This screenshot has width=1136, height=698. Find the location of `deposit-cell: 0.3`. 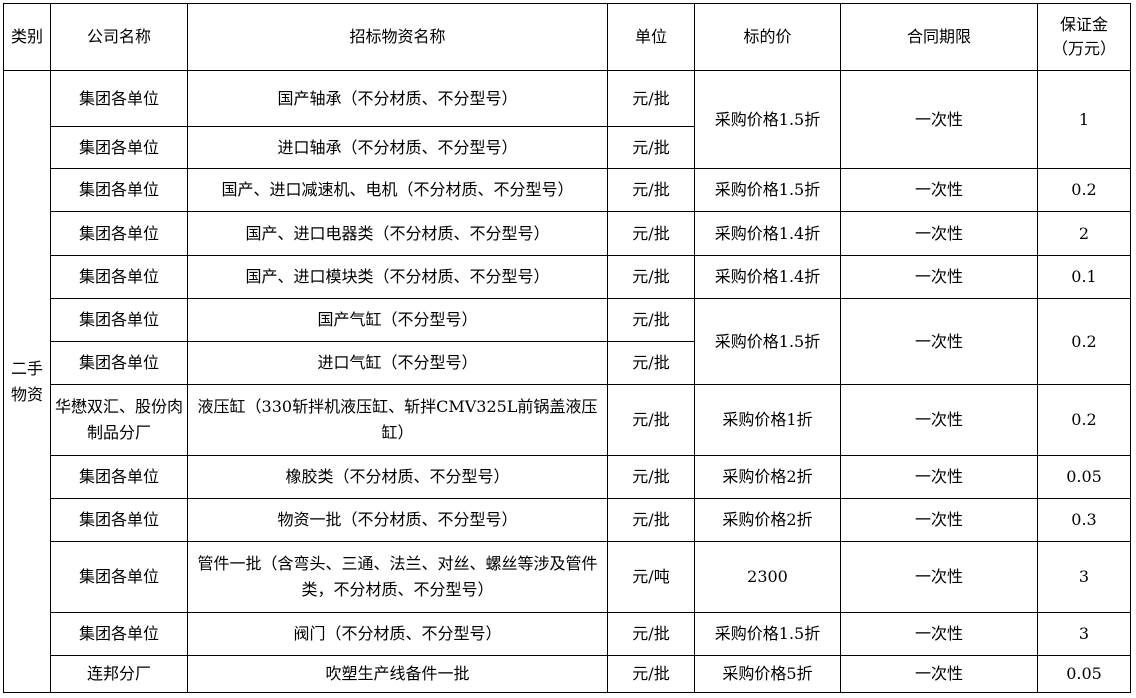

deposit-cell: 0.3 is located at coordinates (1084, 520).